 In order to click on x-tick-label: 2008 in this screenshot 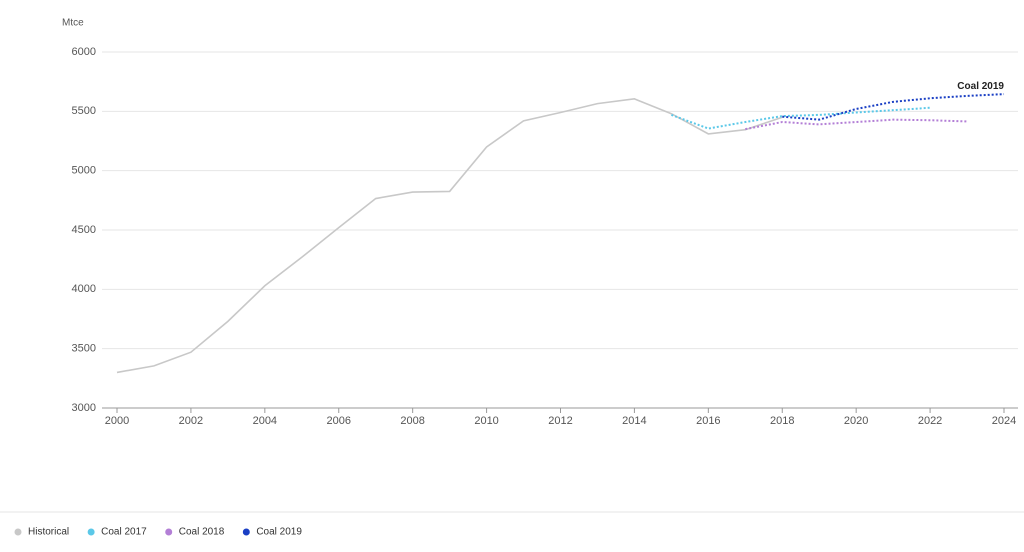, I will do `click(412, 421)`.